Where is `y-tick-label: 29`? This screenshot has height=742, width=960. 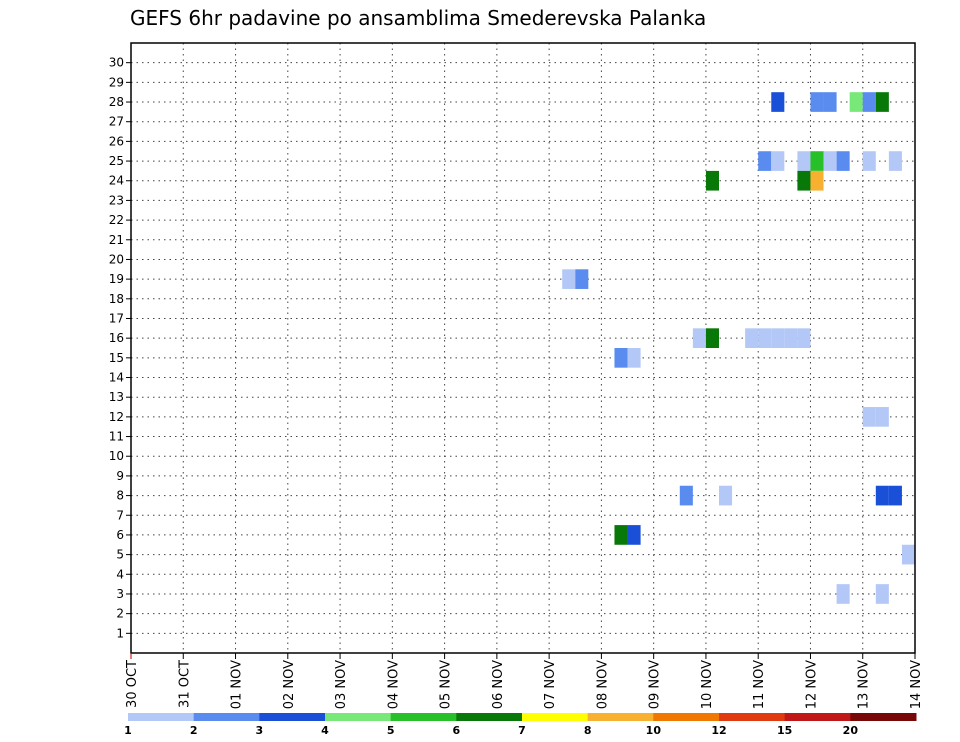
y-tick-label: 29 is located at coordinates (116, 82).